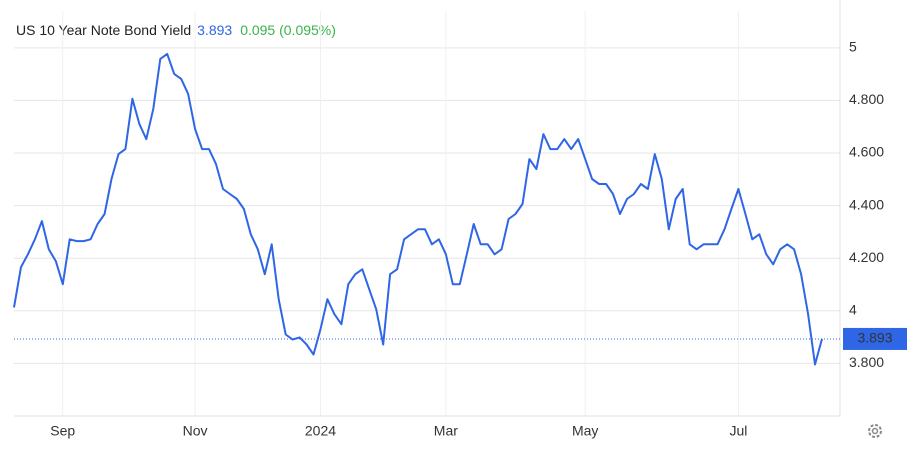 The height and width of the screenshot is (453, 916). I want to click on x-tick-label: 2024, so click(320, 431).